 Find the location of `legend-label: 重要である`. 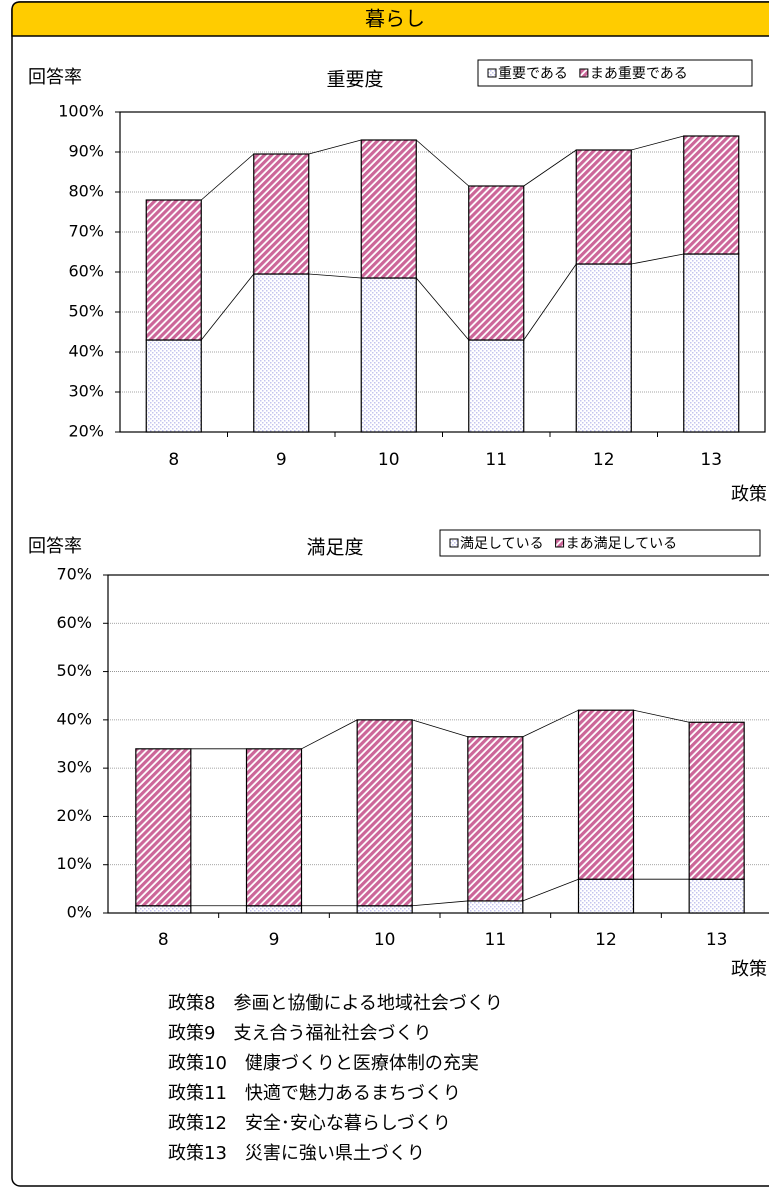

legend-label: 重要である is located at coordinates (533, 74).